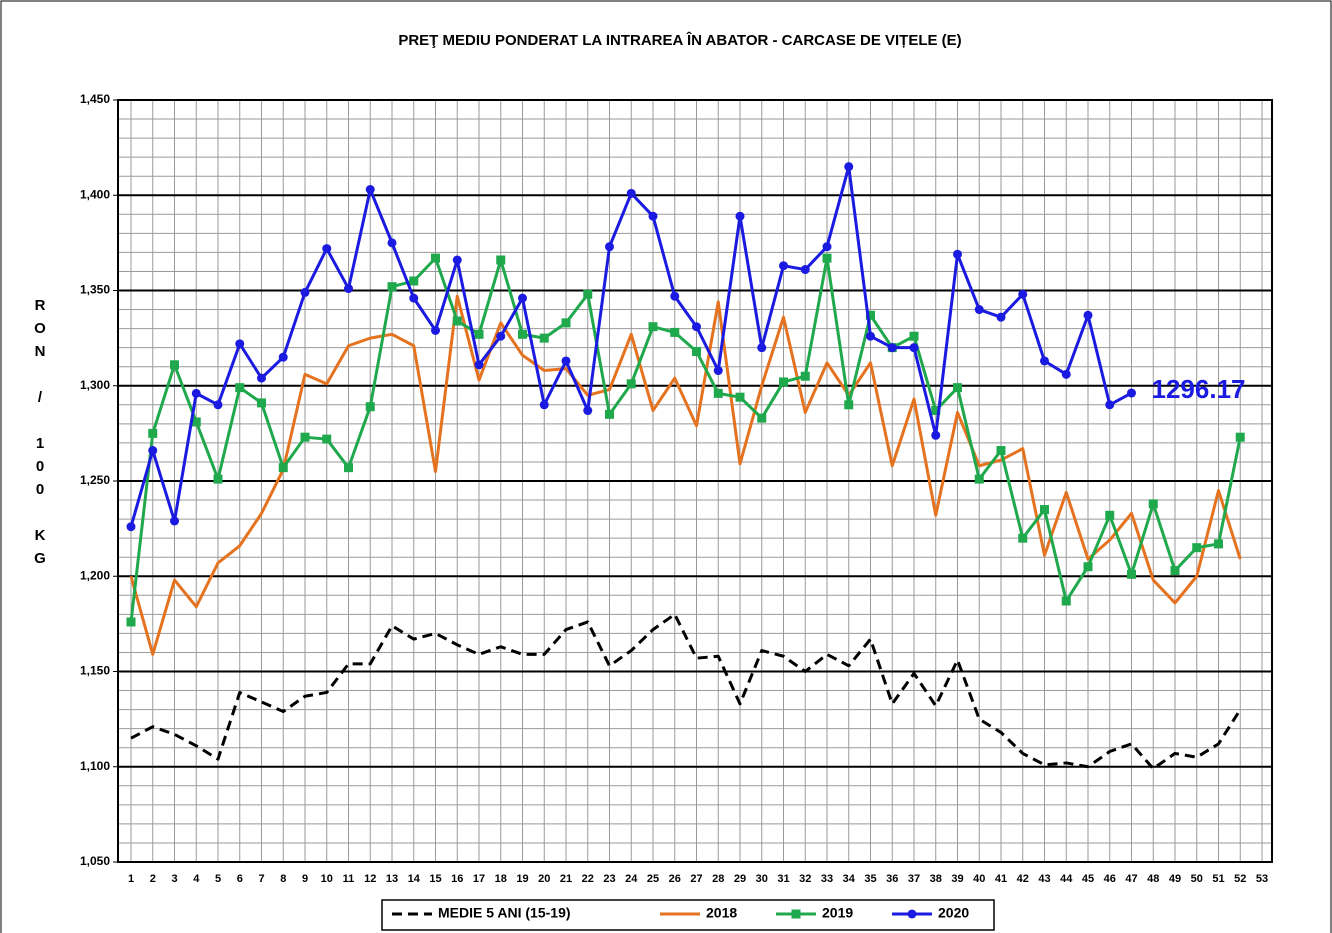 Image resolution: width=1332 pixels, height=933 pixels. What do you see at coordinates (631, 879) in the screenshot?
I see `x-tick-label: 24` at bounding box center [631, 879].